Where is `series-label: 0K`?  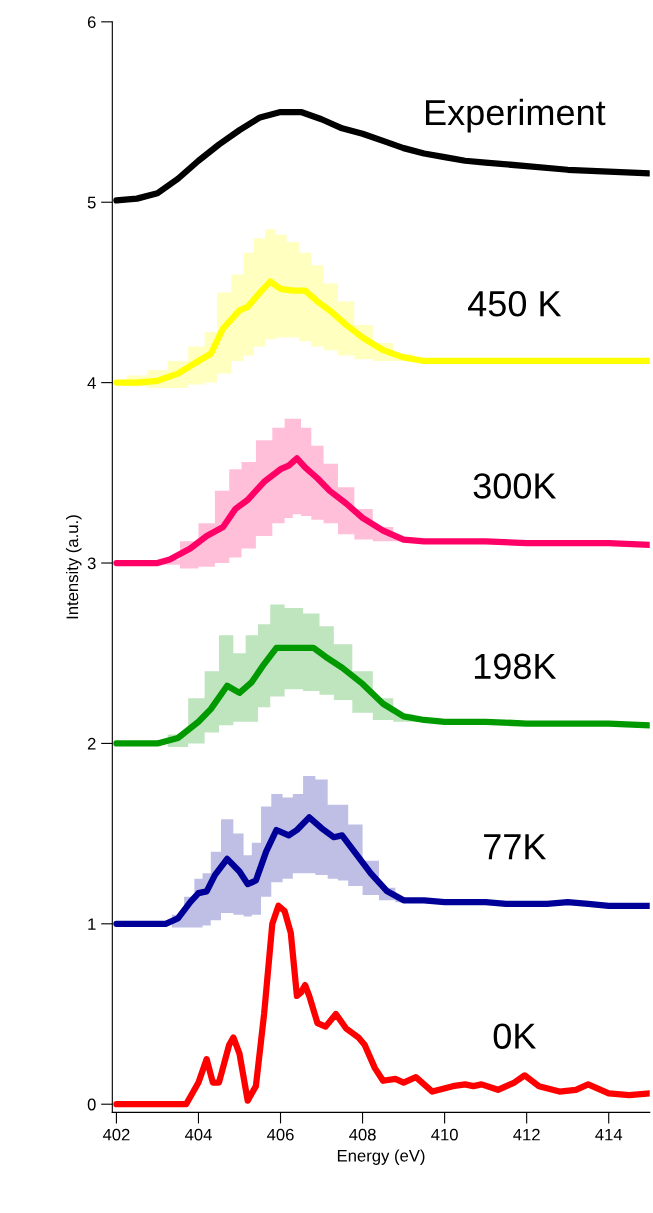
series-label: 0K is located at coordinates (515, 1036).